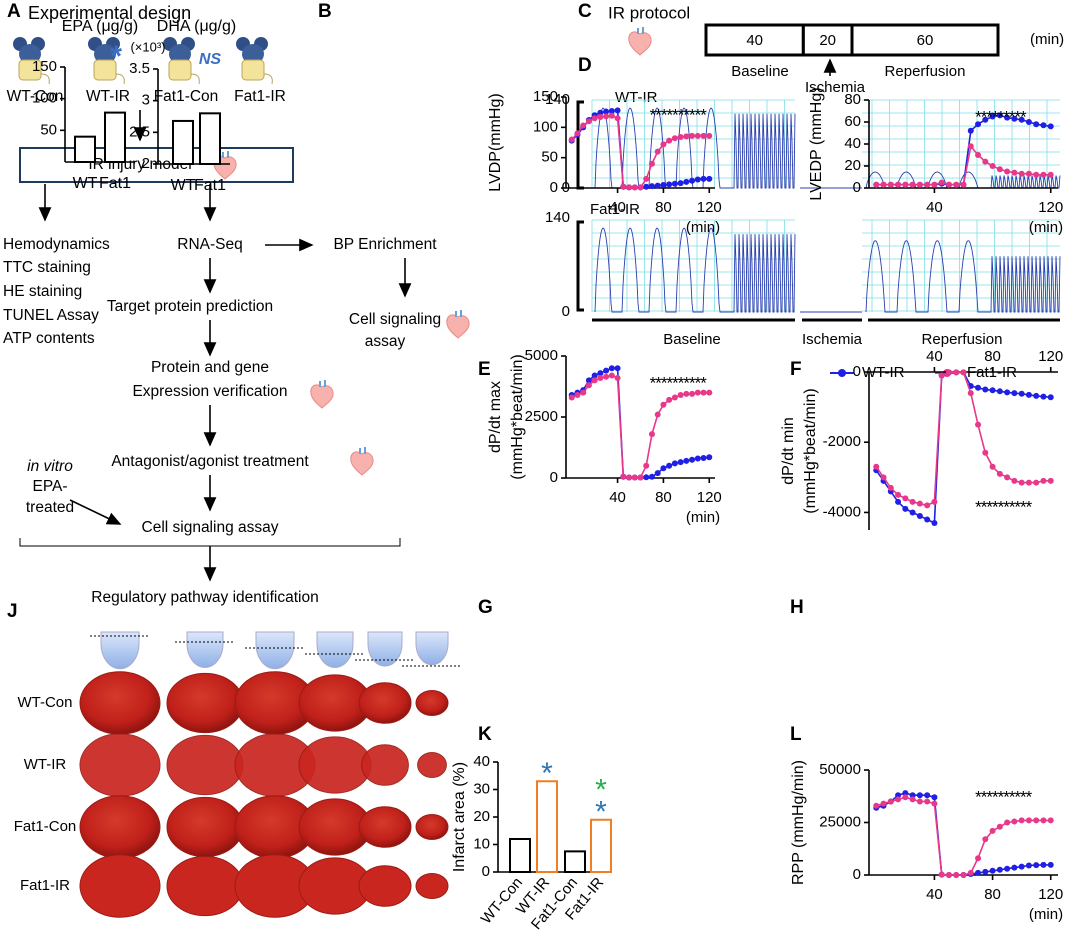 The image size is (1065, 930). I want to click on significance: *, so click(115, 56).